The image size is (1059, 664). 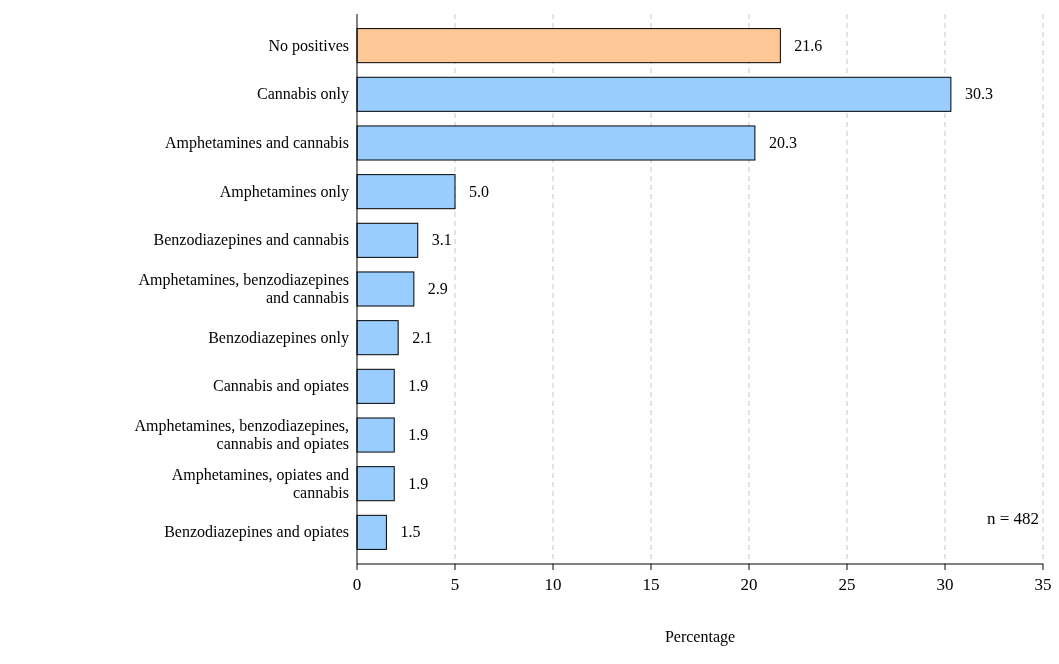 What do you see at coordinates (422, 337) in the screenshot?
I see `data-label: 2.1` at bounding box center [422, 337].